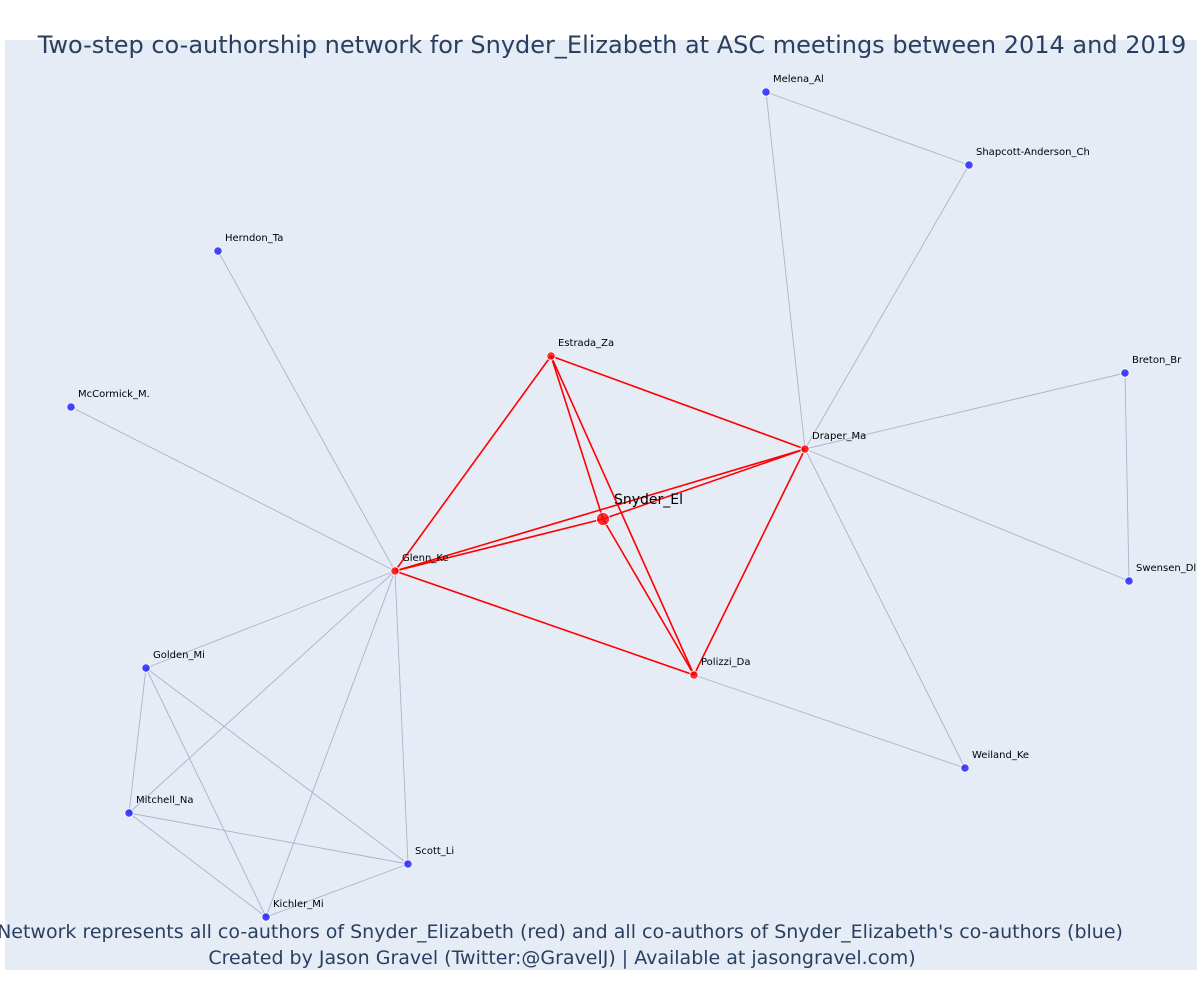 This screenshot has width=1200, height=1000. What do you see at coordinates (254, 238) in the screenshot?
I see `node-label-herndon-ta: Herndon_Ta` at bounding box center [254, 238].